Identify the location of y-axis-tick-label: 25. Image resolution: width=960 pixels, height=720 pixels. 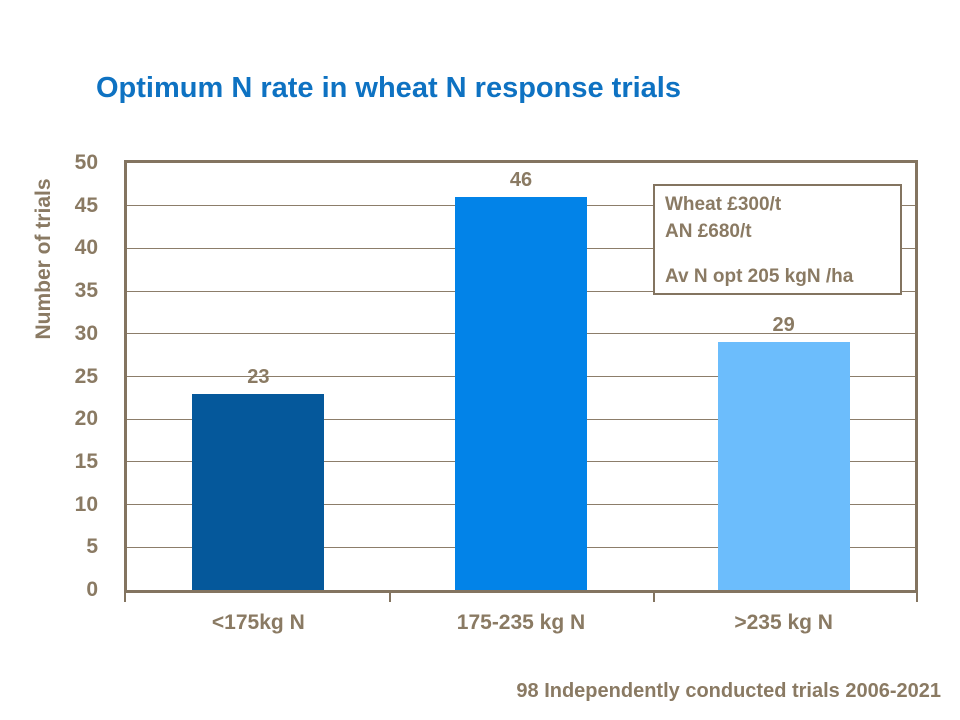
(86, 376).